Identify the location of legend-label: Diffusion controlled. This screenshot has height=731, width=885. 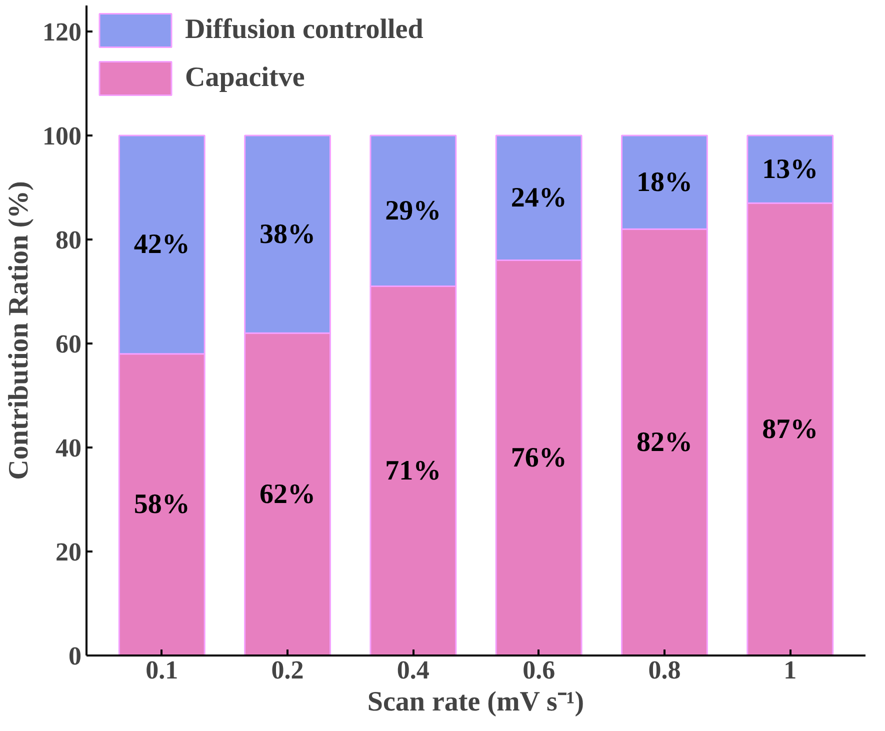
(304, 30).